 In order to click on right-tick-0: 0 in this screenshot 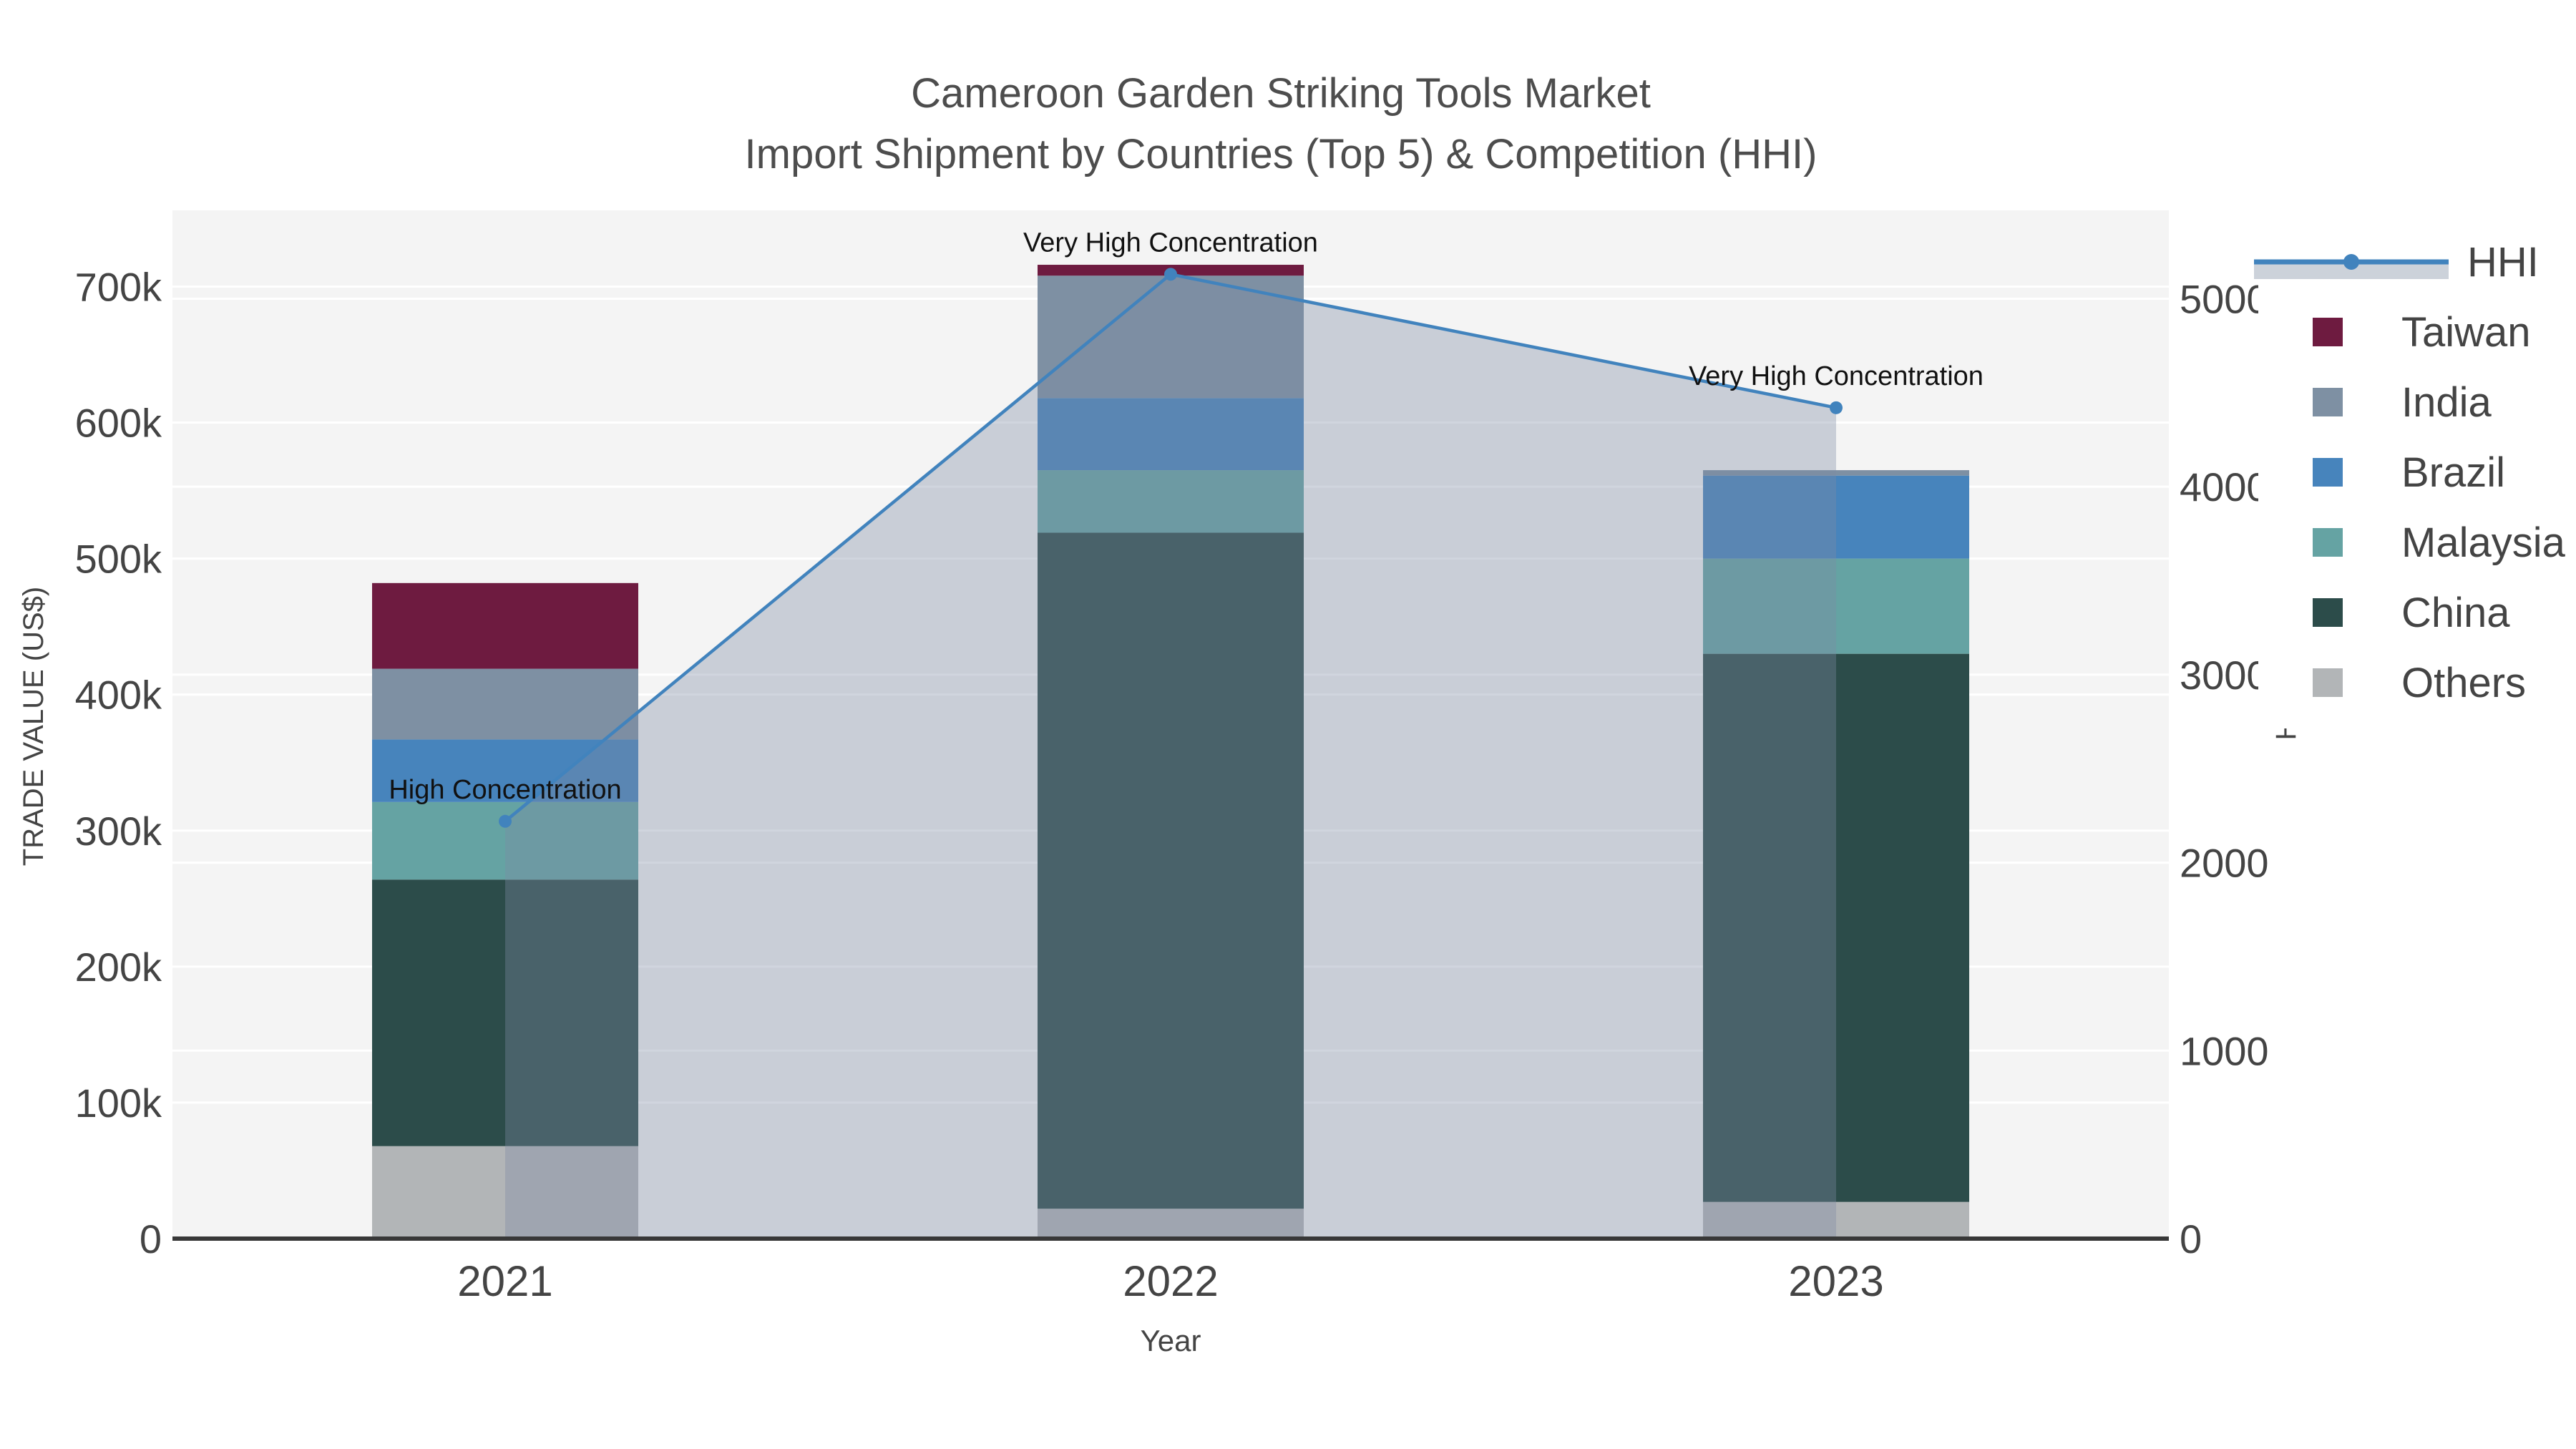, I will do `click(2191, 1239)`.